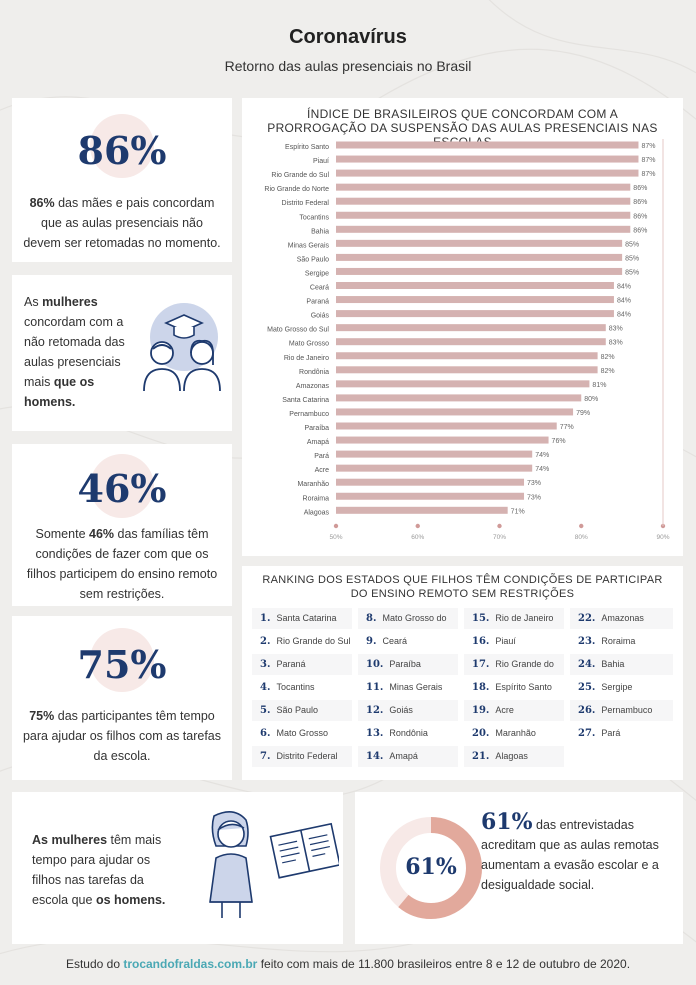 The image size is (696, 985). What do you see at coordinates (587, 710) in the screenshot?
I see `ranking-number: 26.` at bounding box center [587, 710].